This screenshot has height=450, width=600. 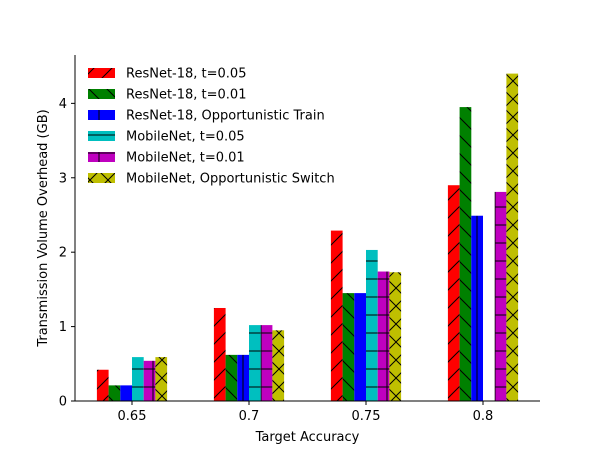 What do you see at coordinates (186, 95) in the screenshot?
I see `legend-label: ResNet-18, t=0.01` at bounding box center [186, 95].